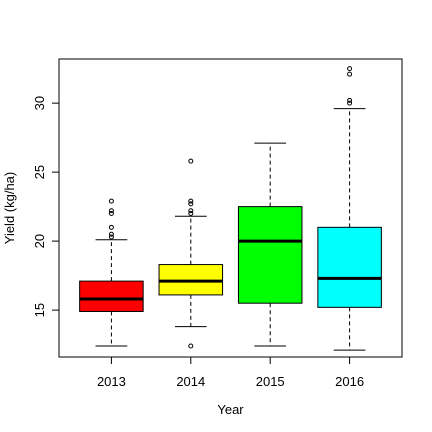  Describe the element at coordinates (46, 206) in the screenshot. I see `y-axis: 15 20 25 30` at that location.